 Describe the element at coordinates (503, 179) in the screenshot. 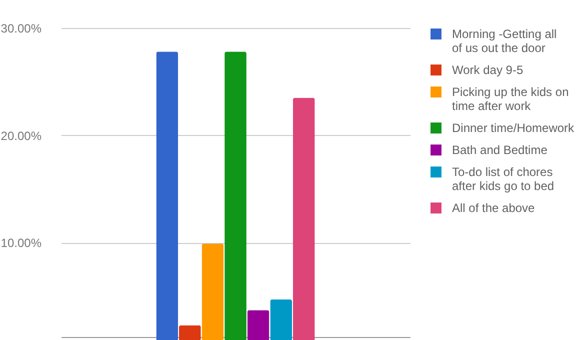

I see `legend-label: To-do list of chores after kids go to bed` at that location.